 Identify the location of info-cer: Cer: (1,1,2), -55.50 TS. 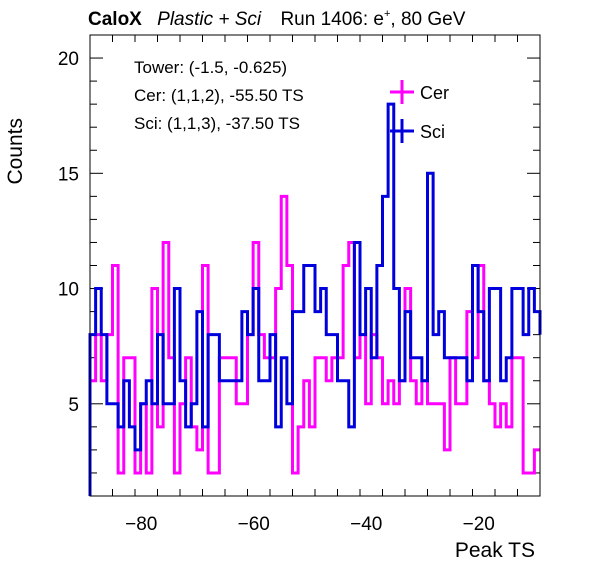
(219, 95).